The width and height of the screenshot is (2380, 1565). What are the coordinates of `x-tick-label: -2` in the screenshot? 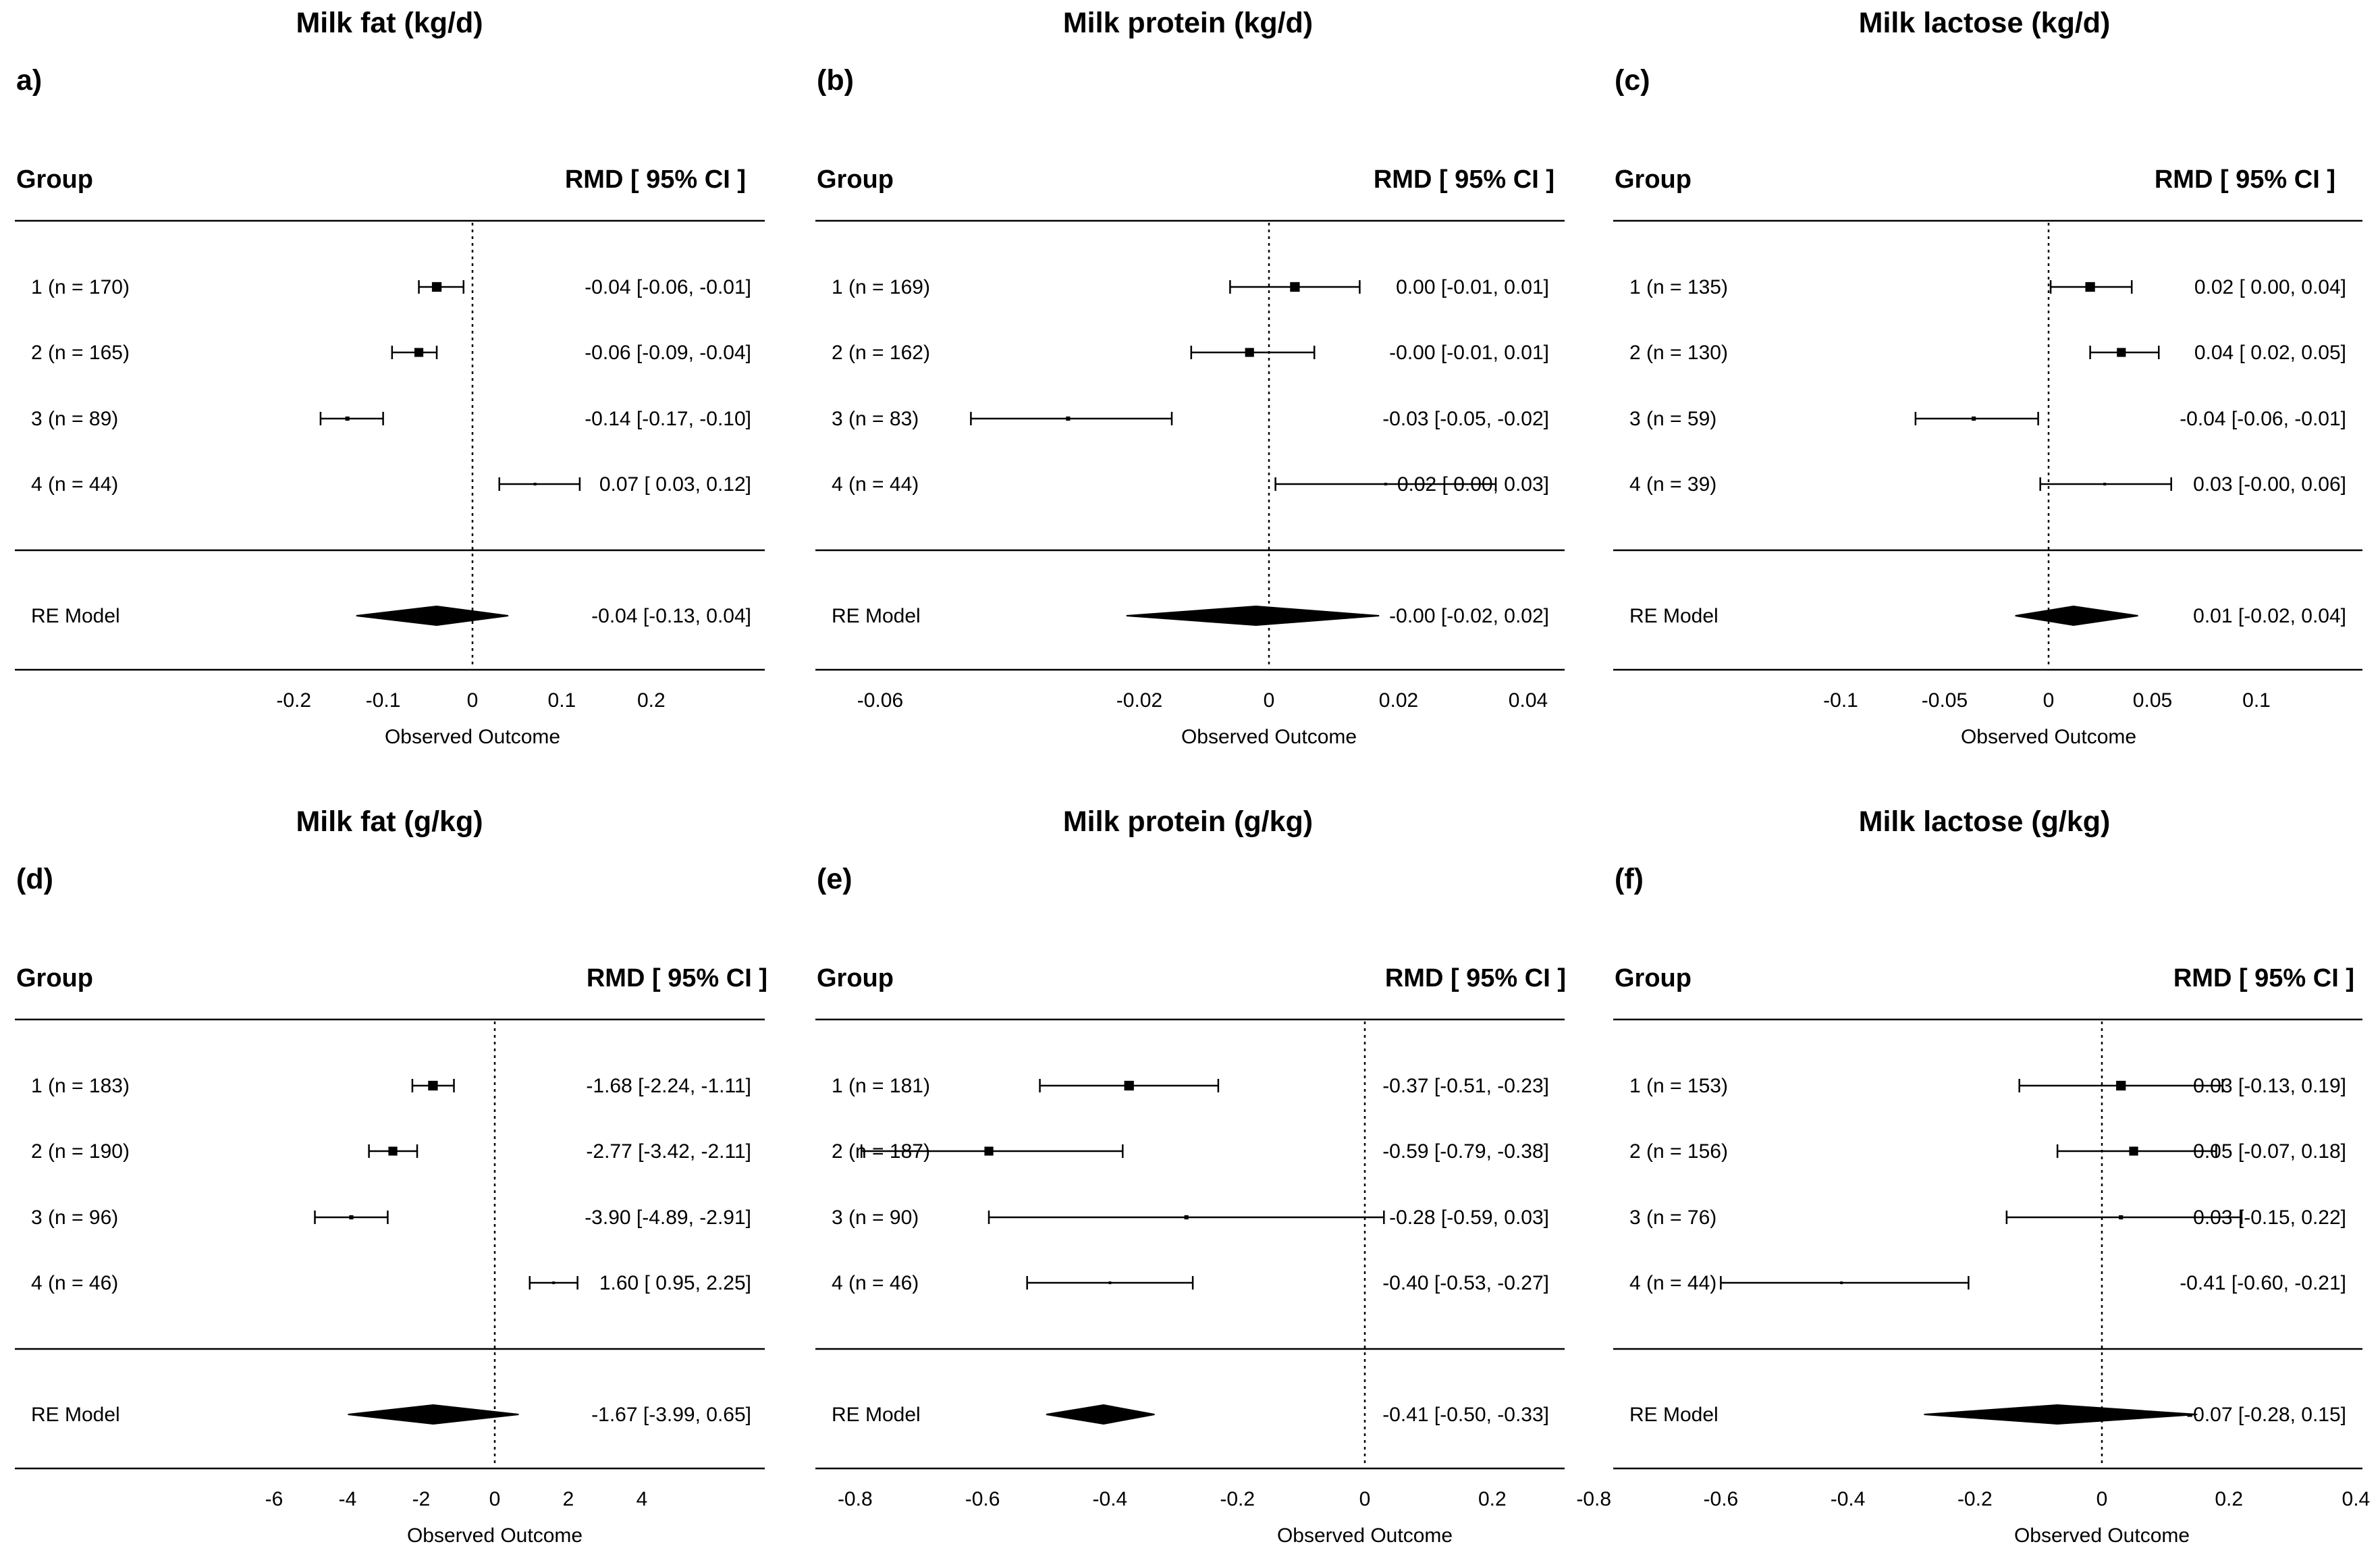 It's located at (421, 1499).